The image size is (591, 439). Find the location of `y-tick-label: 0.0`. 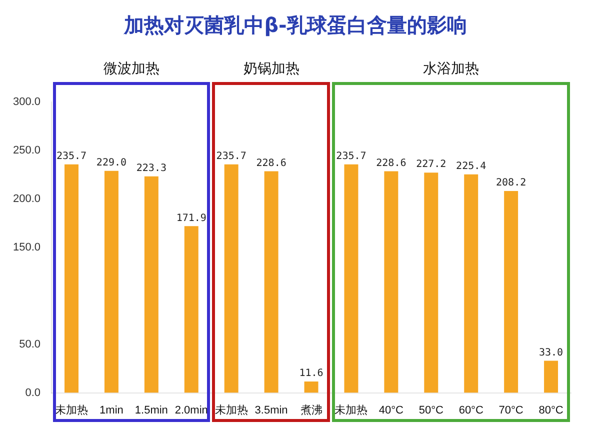

y-tick-label: 0.0 is located at coordinates (33, 392).